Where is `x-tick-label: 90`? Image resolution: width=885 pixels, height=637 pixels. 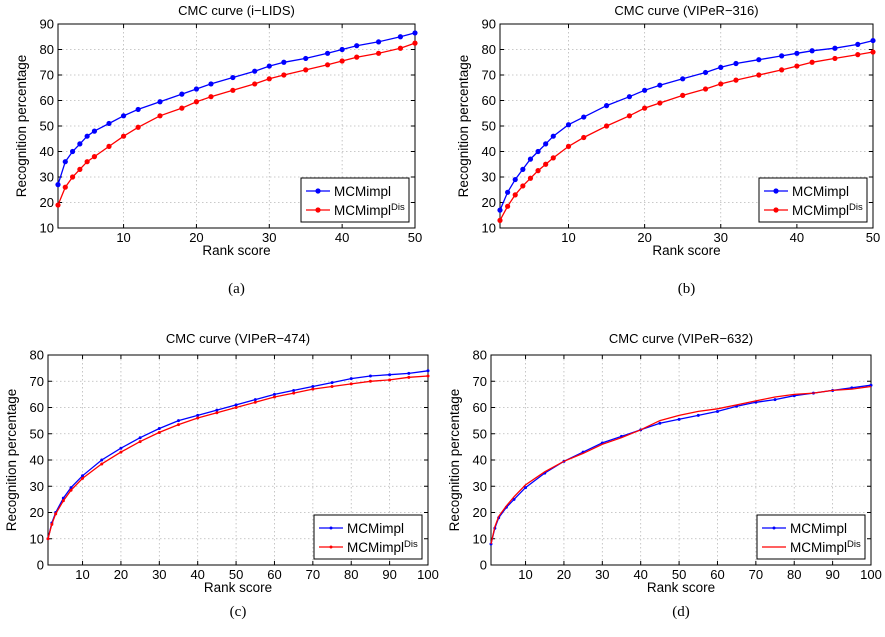 x-tick-label: 90 is located at coordinates (832, 574).